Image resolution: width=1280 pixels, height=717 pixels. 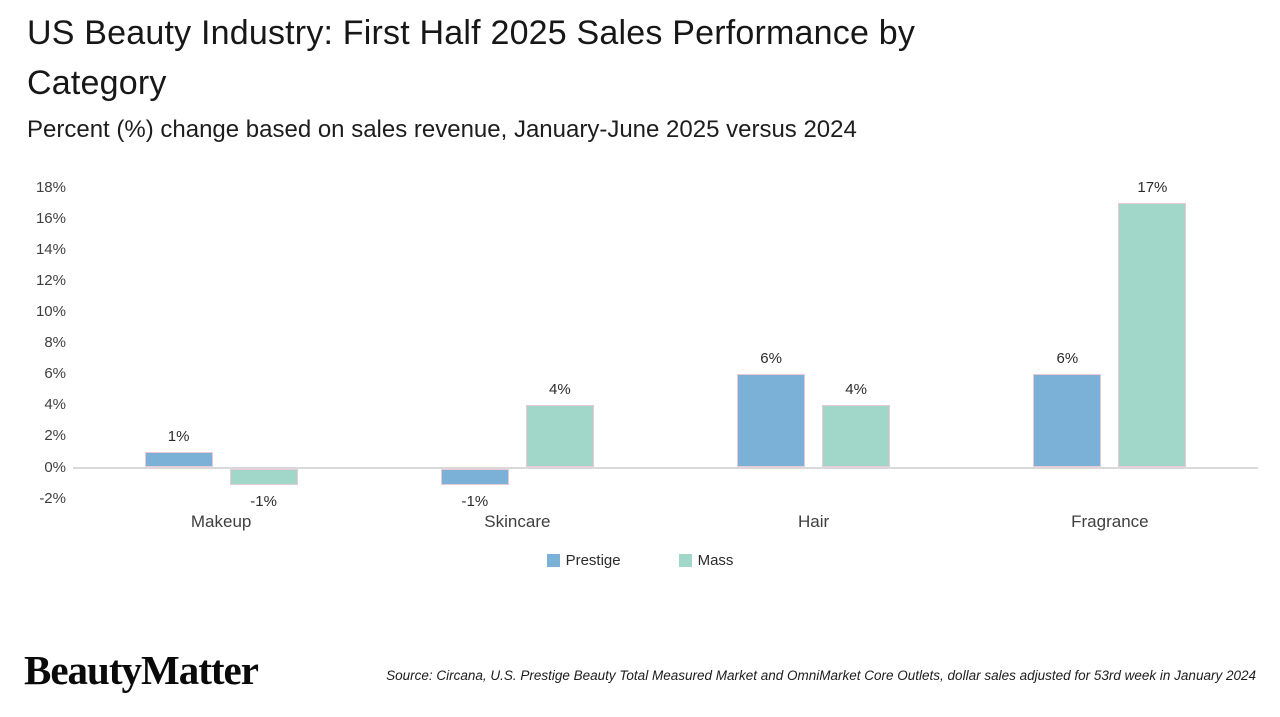 I want to click on bar-value-label: 1%, so click(x=178, y=436).